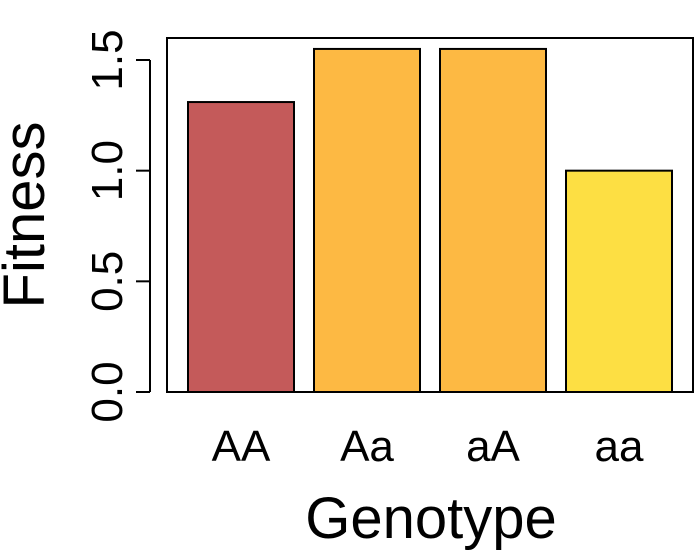 The width and height of the screenshot is (698, 554). Describe the element at coordinates (107, 170) in the screenshot. I see `y-tick-label: 1.0` at that location.